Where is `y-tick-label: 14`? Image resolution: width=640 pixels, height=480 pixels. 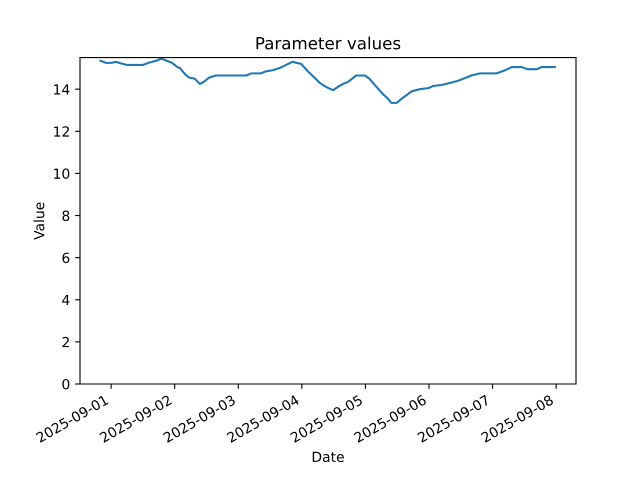 y-tick-label: 14 is located at coordinates (62, 89).